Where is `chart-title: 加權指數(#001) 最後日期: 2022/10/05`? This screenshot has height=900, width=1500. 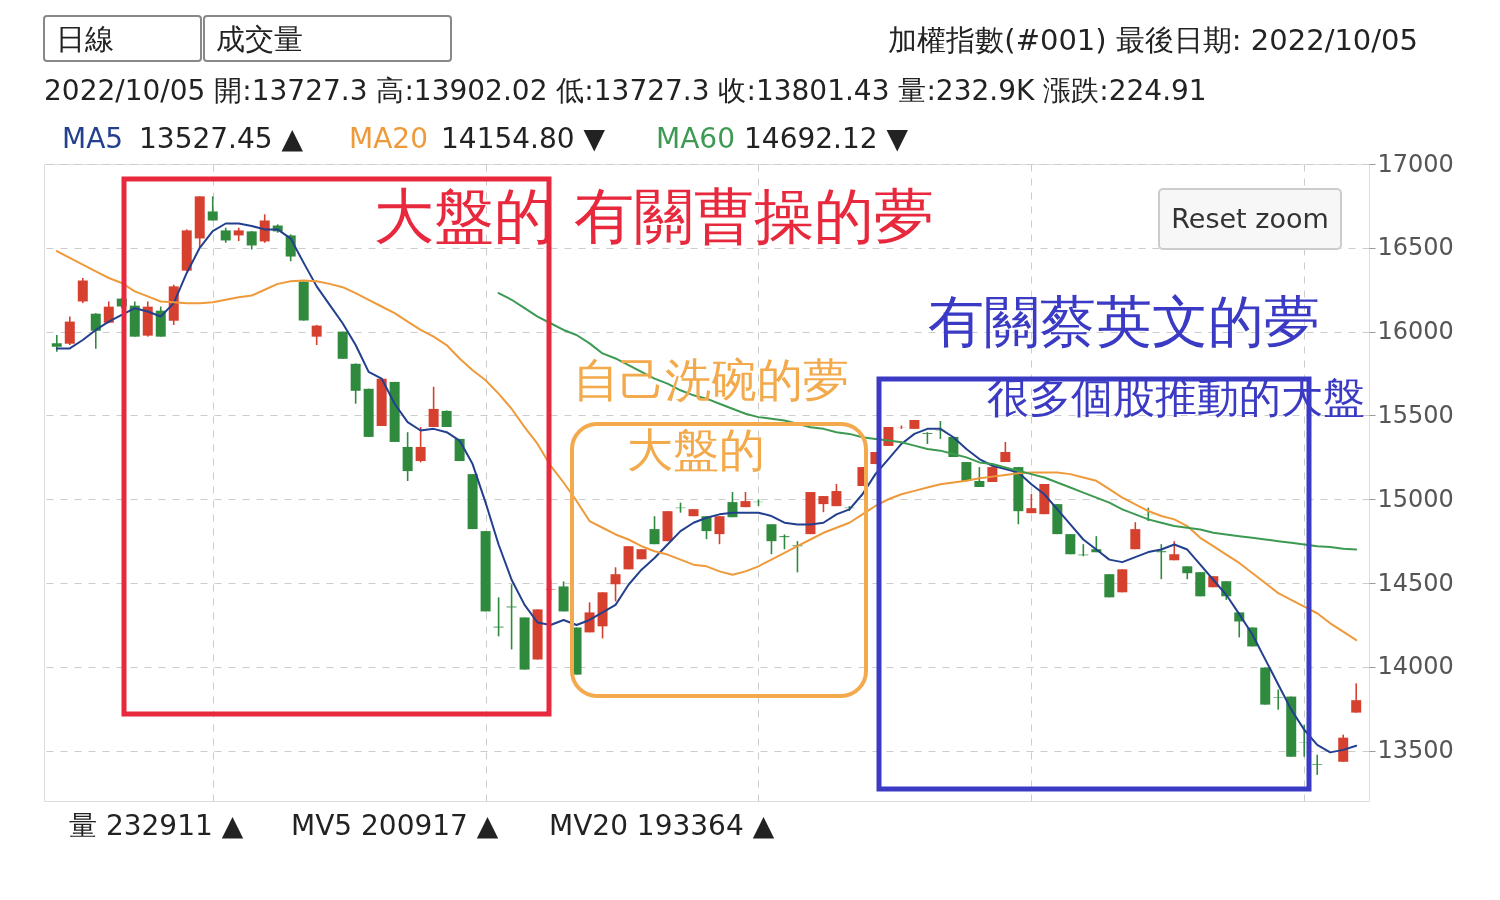 chart-title: 加權指數(#001) 最後日期: 2022/10/05 is located at coordinates (1153, 40).